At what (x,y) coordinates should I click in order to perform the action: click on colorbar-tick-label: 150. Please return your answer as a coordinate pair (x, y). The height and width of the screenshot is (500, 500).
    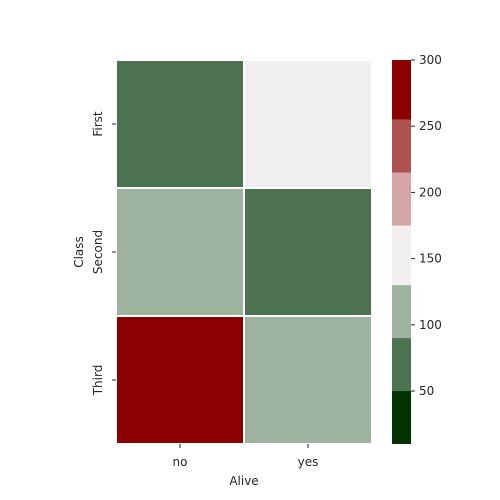
    Looking at the image, I should click on (430, 259).